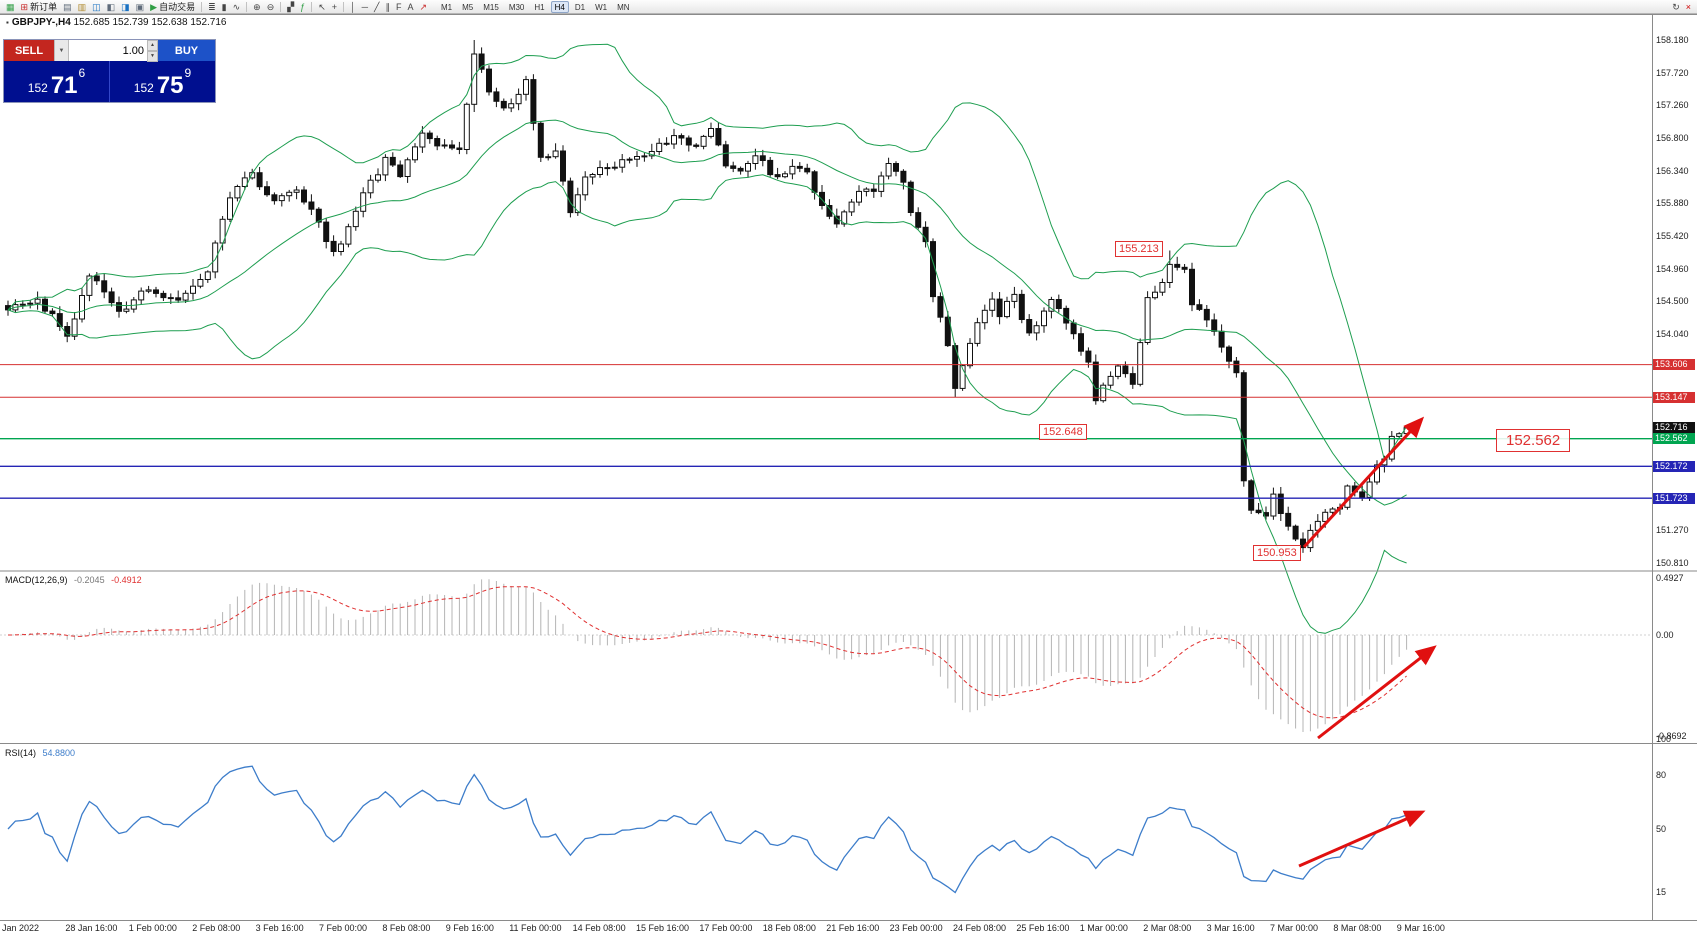 The height and width of the screenshot is (936, 1697). I want to click on time-label: 1 Mar 00:00, so click(1103, 928).